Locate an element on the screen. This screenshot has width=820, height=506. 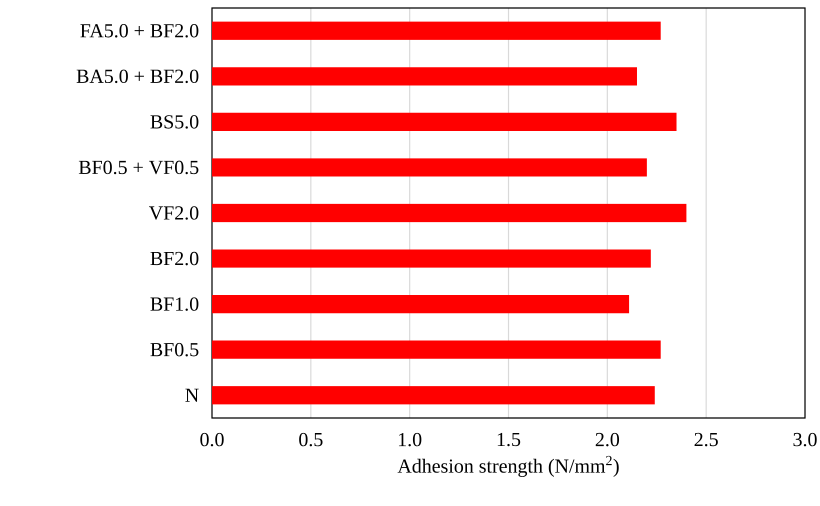
x-axis-title: Adhesion strength (N/mm$^{2}$) is located at coordinates (508, 466).